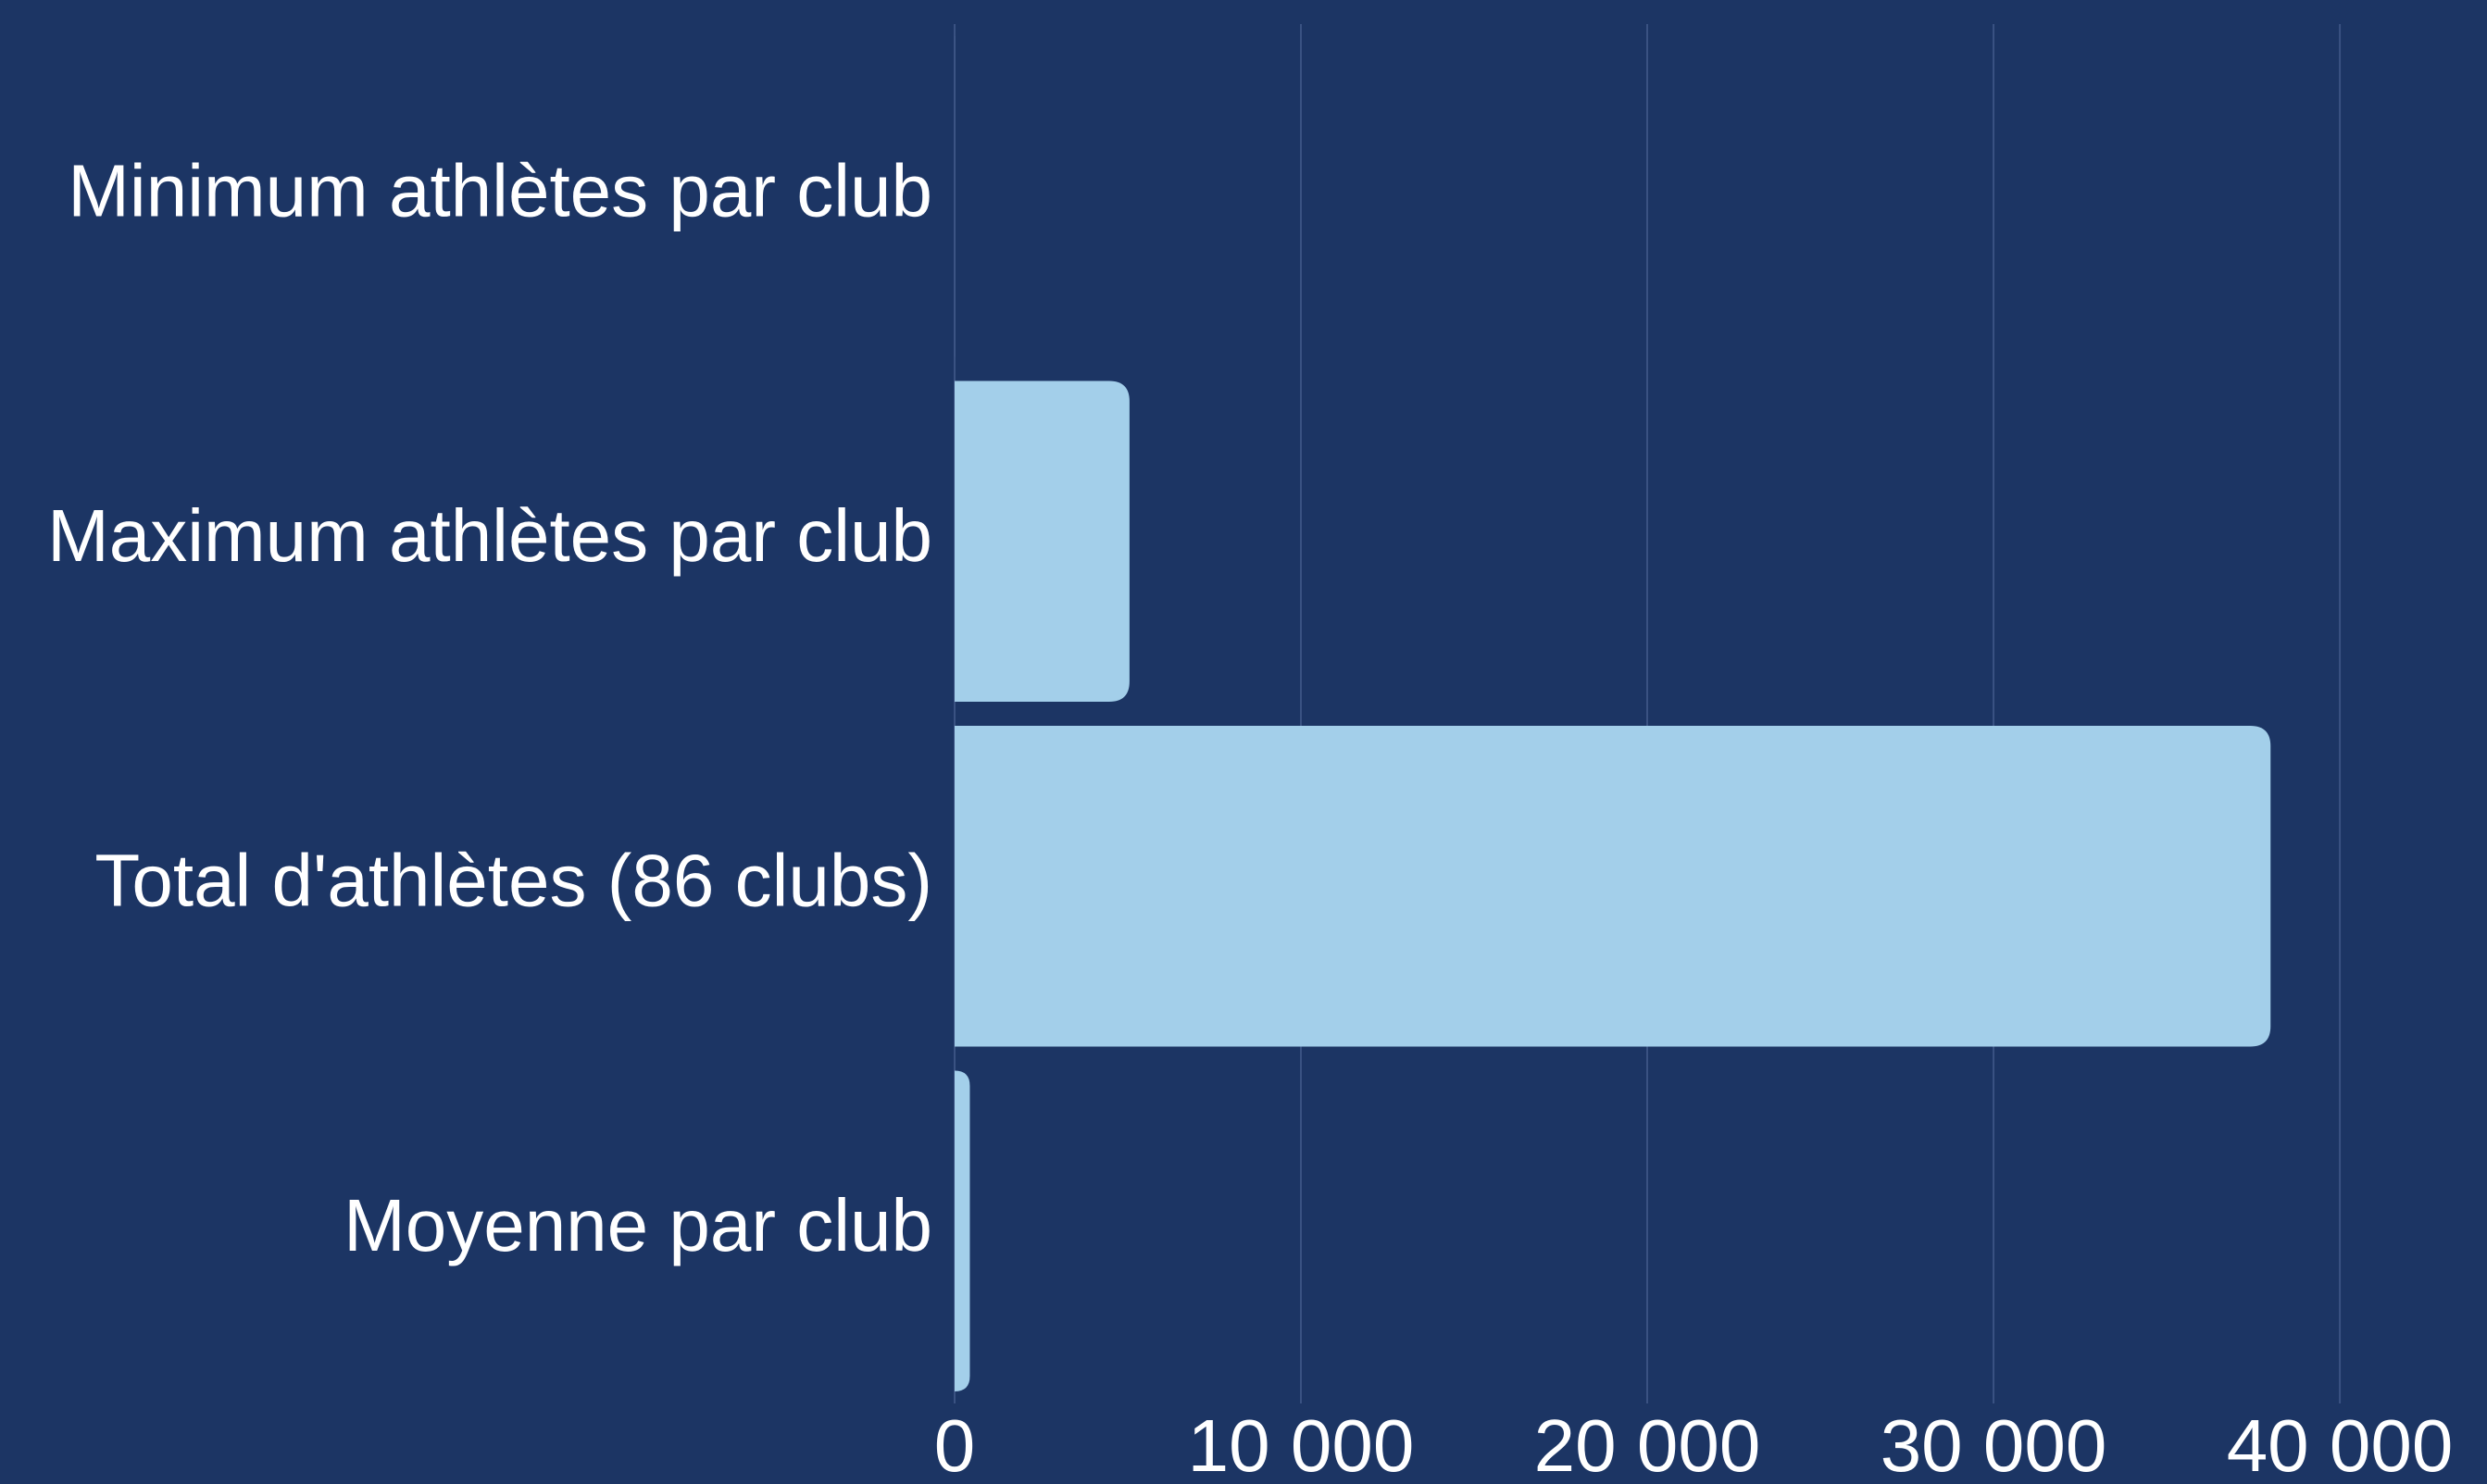 This screenshot has height=1484, width=2487. What do you see at coordinates (955, 1444) in the screenshot?
I see `x-tick-label: 0` at bounding box center [955, 1444].